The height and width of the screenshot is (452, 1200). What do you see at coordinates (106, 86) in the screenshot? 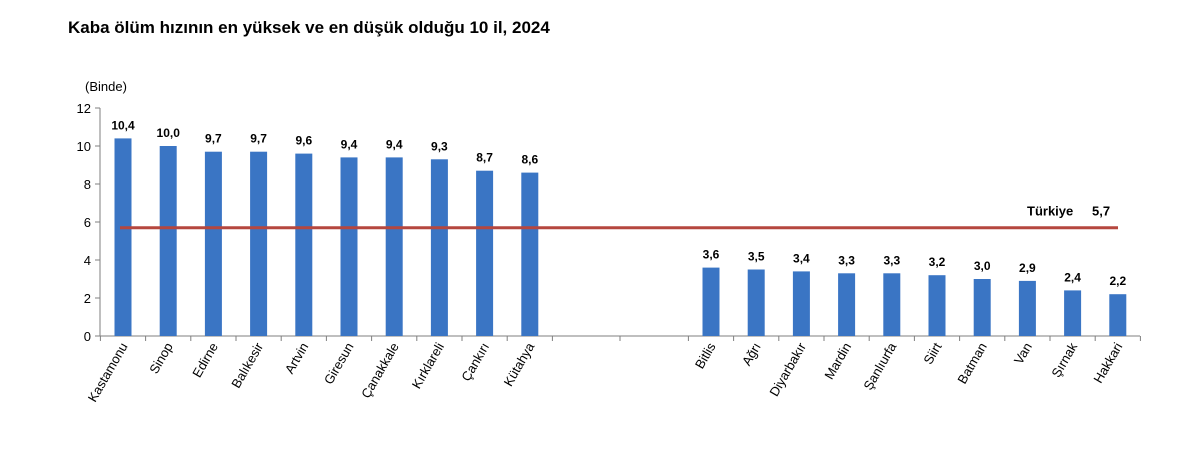
I see `y-axis-unit-label: (Binde)` at bounding box center [106, 86].